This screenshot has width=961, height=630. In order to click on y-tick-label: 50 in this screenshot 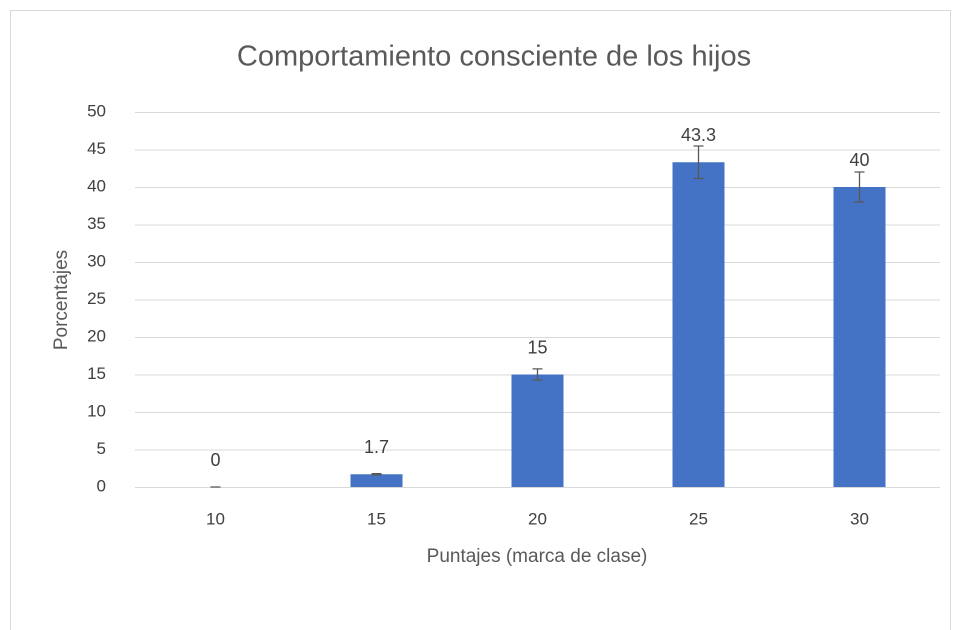, I will do `click(96, 110)`.